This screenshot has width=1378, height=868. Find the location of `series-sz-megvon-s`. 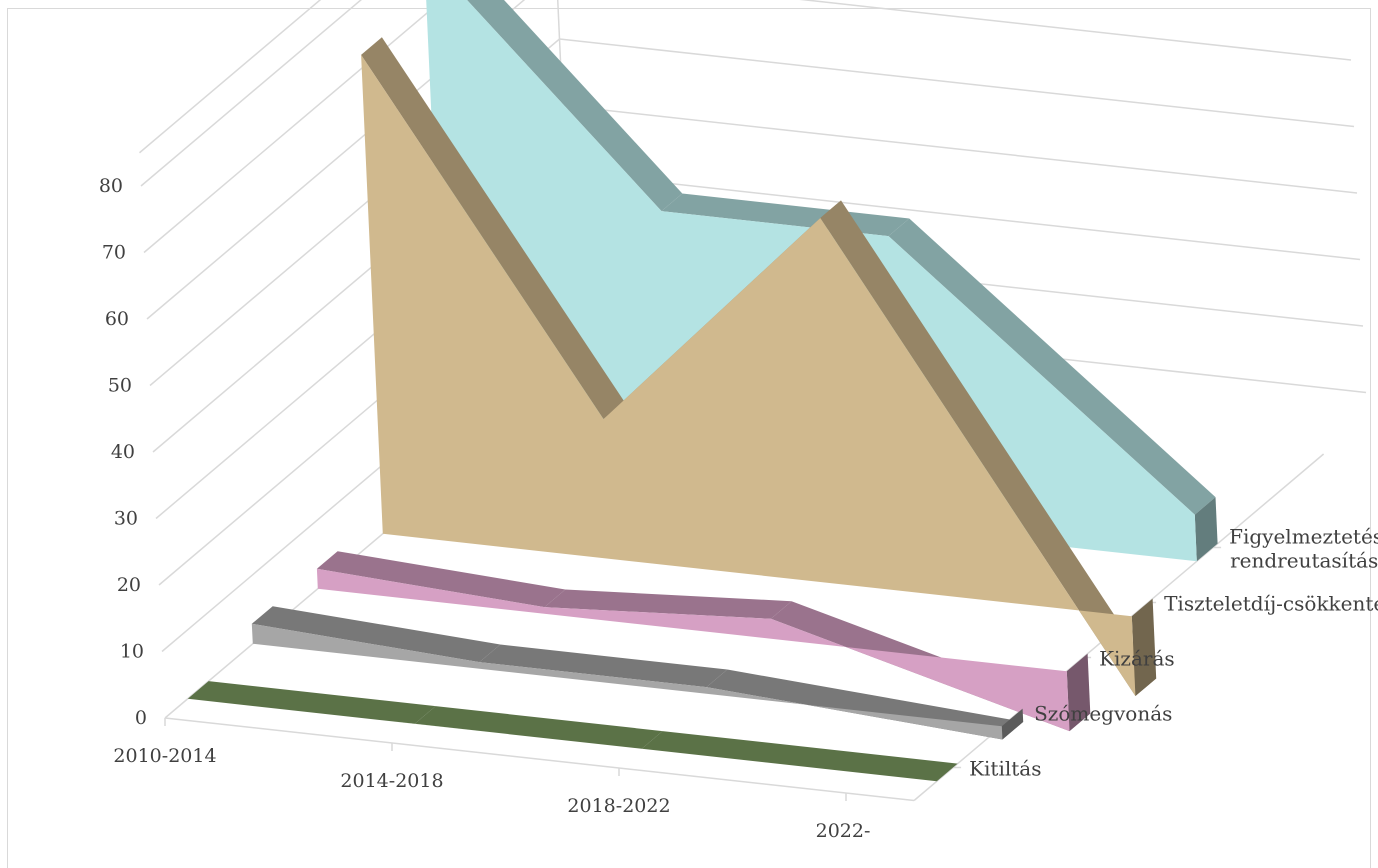

series-sz-megvon-s is located at coordinates (637, 673).